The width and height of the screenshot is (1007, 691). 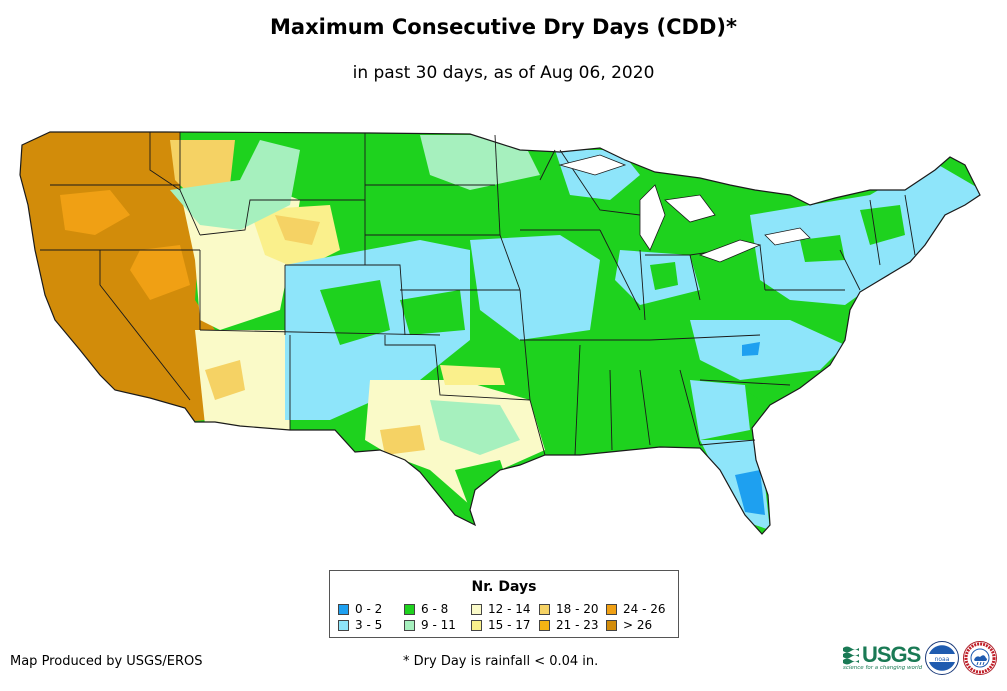 I want to click on map-subtitle: in past 30 days, as of Aug 06, 2020, so click(x=503, y=73).